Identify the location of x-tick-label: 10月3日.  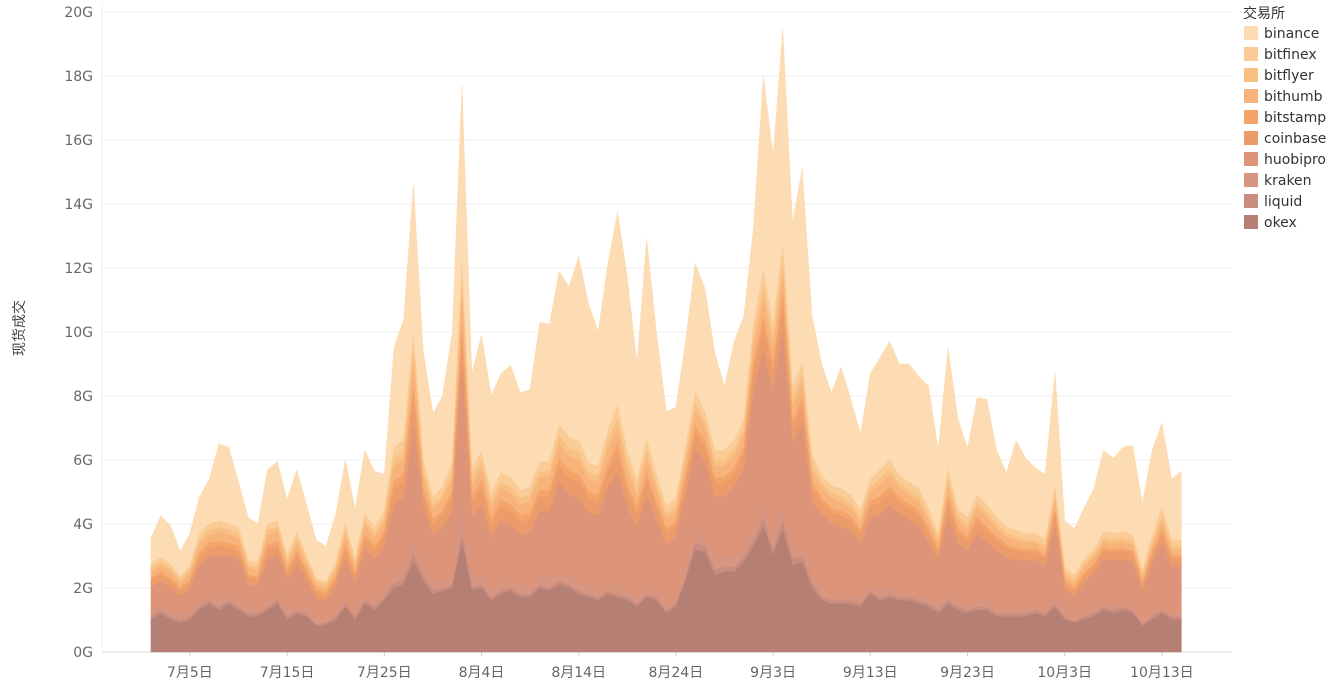
(1064, 673).